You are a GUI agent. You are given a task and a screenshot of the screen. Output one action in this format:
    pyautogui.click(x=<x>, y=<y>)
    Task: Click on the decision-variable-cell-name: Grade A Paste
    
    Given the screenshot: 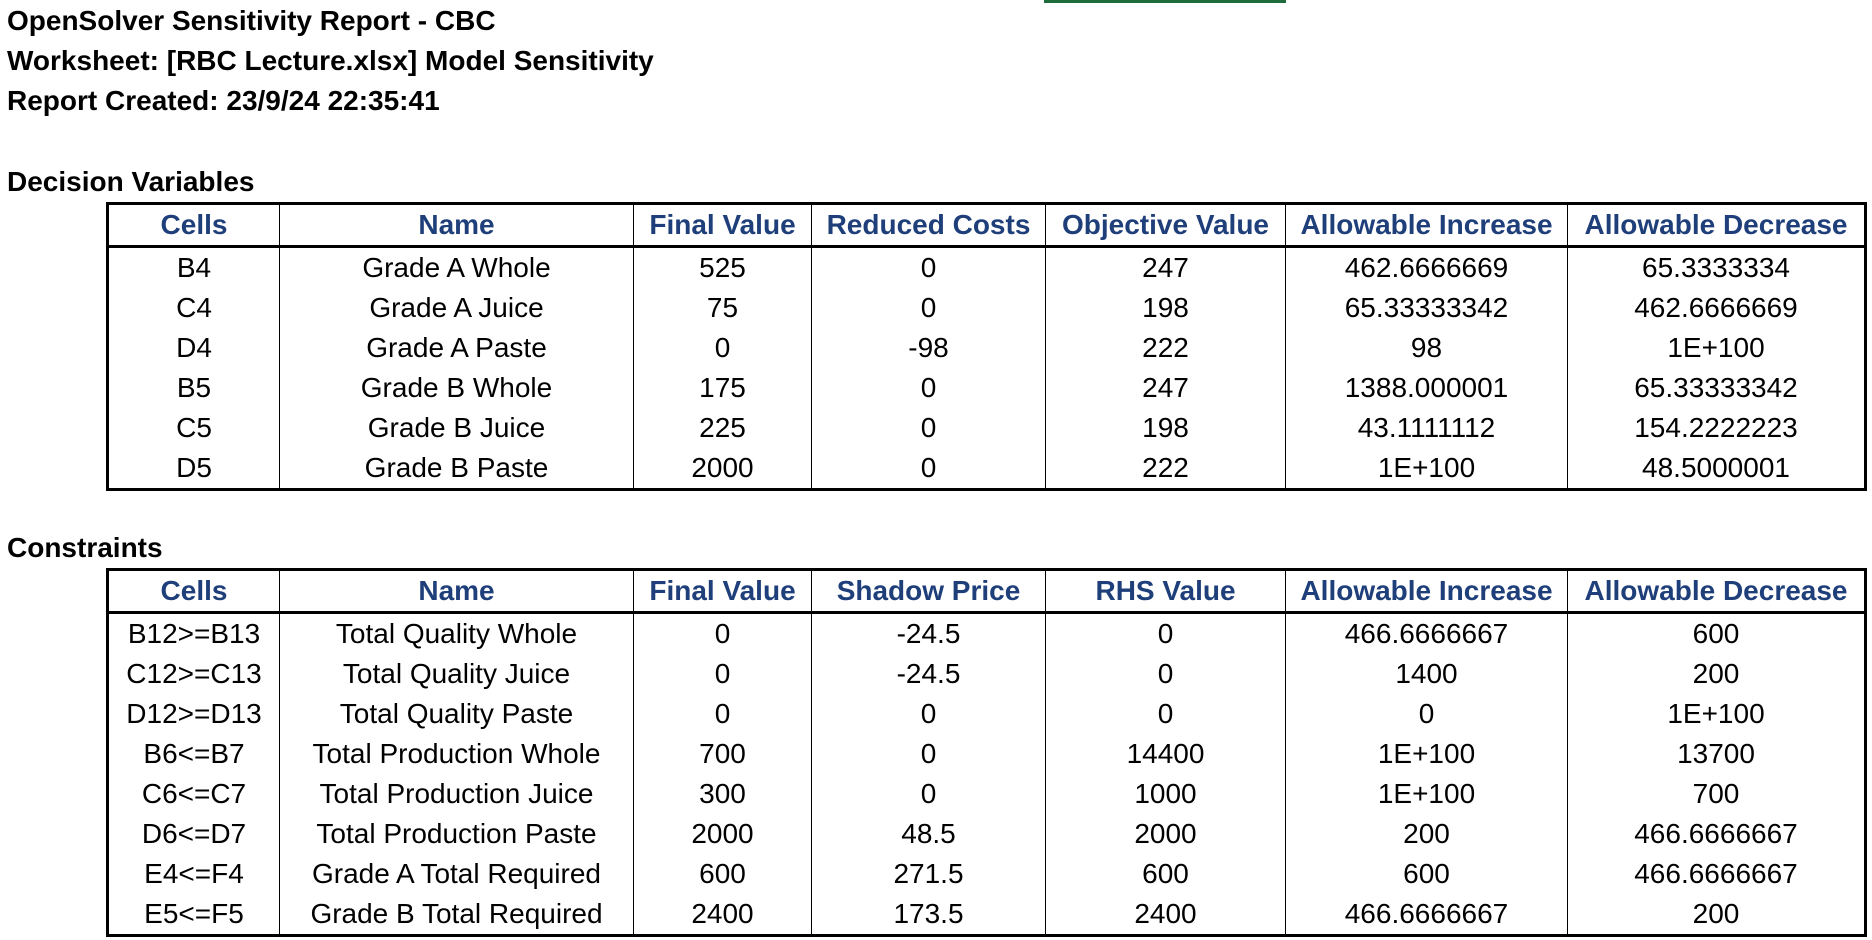 What is the action you would take?
    pyautogui.click(x=456, y=348)
    